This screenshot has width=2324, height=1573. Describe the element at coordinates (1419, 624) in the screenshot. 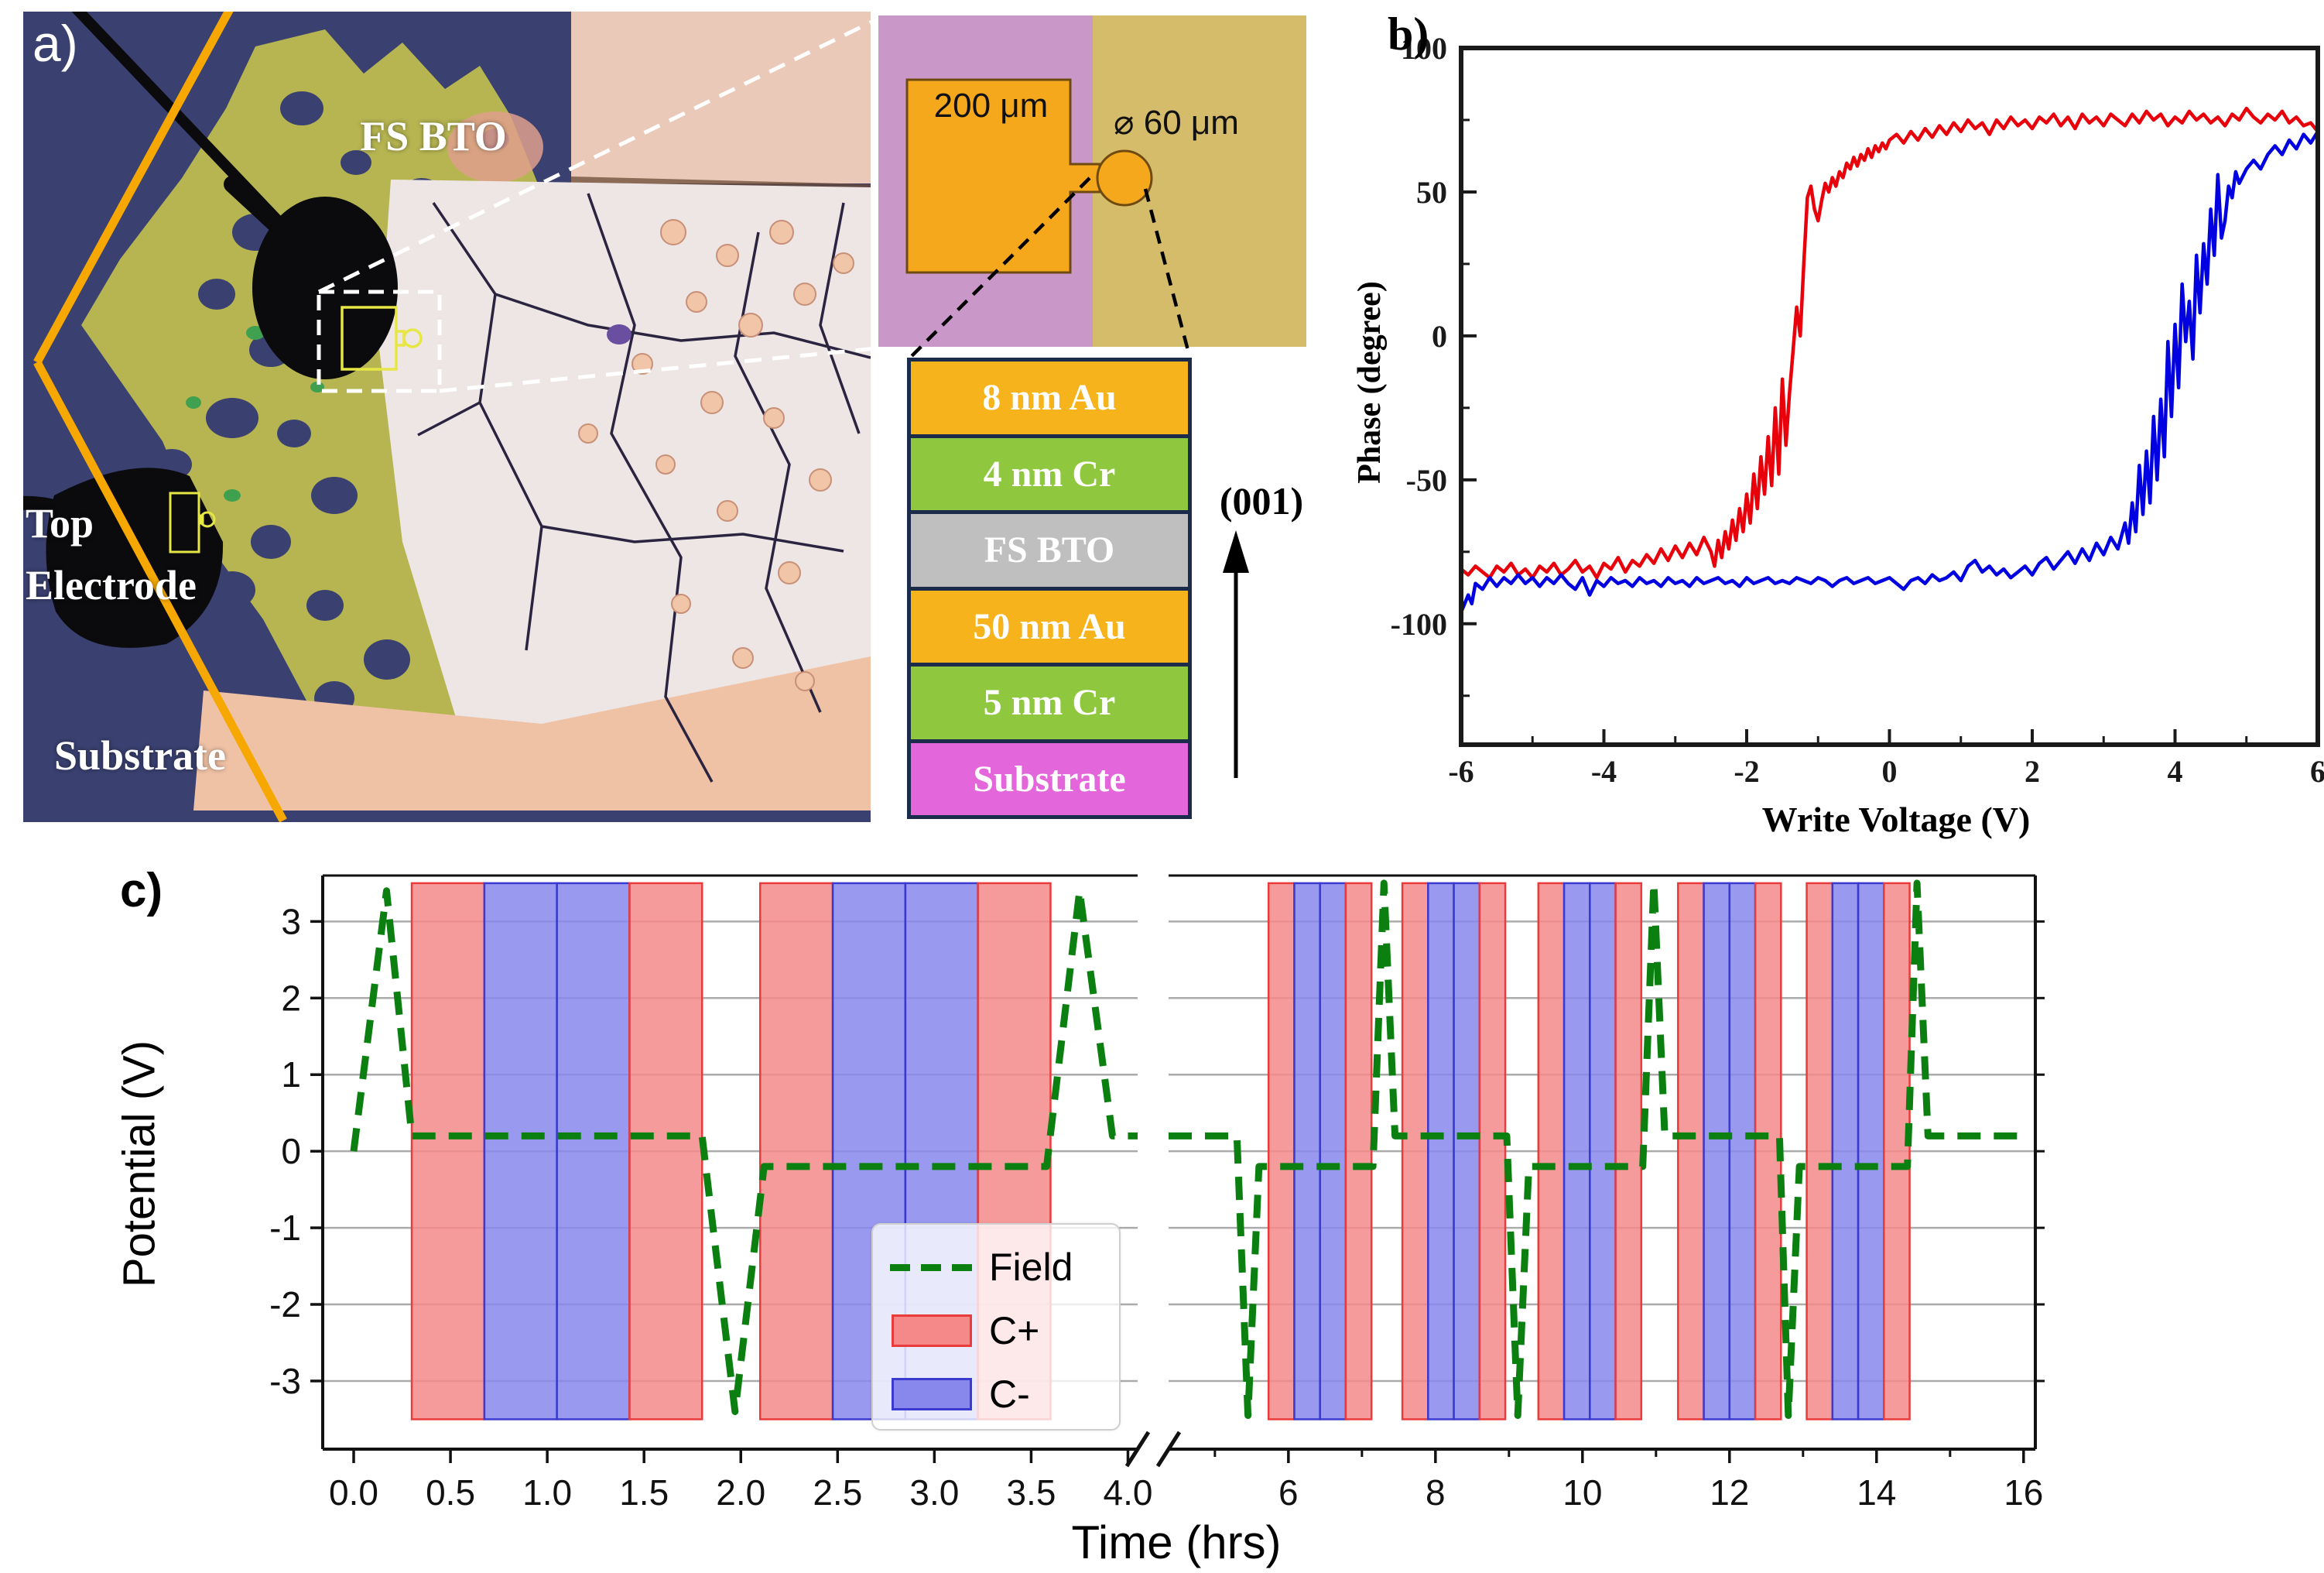

I see `y-tick-label: -100` at that location.